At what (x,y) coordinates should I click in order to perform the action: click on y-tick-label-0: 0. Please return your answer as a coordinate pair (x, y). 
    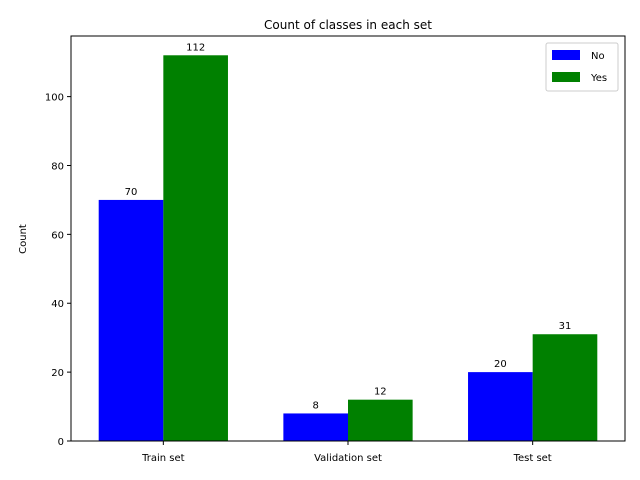
    Looking at the image, I should click on (61, 442).